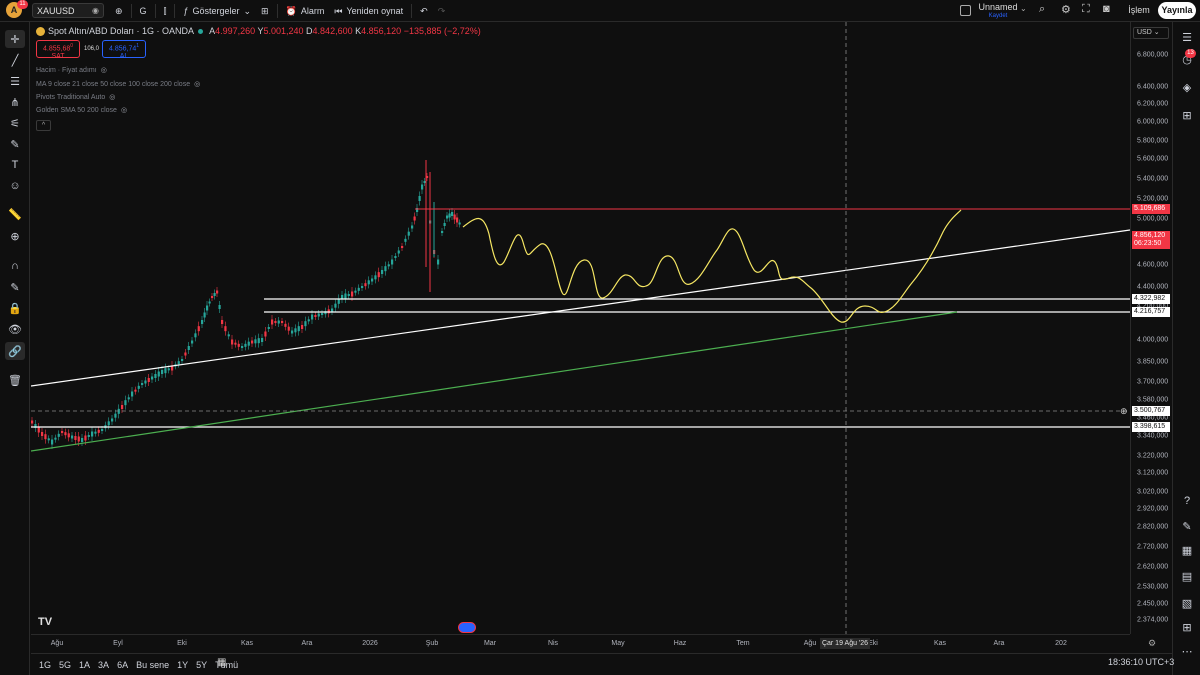  I want to click on undo-icon: ↶, so click(424, 10).